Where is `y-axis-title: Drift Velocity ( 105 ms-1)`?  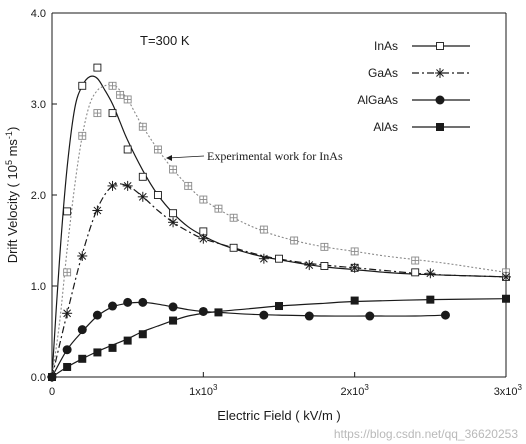 y-axis-title: Drift Velocity ( 105 ms-1) is located at coordinates (12, 195).